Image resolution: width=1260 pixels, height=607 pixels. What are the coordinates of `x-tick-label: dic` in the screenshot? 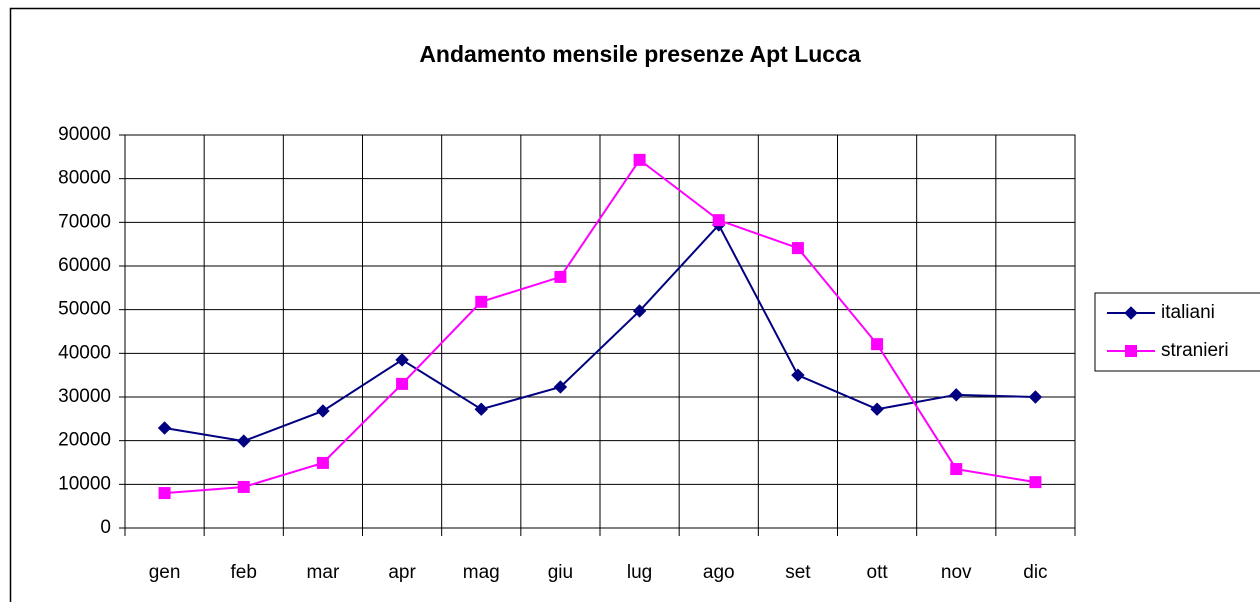 It's located at (1035, 572).